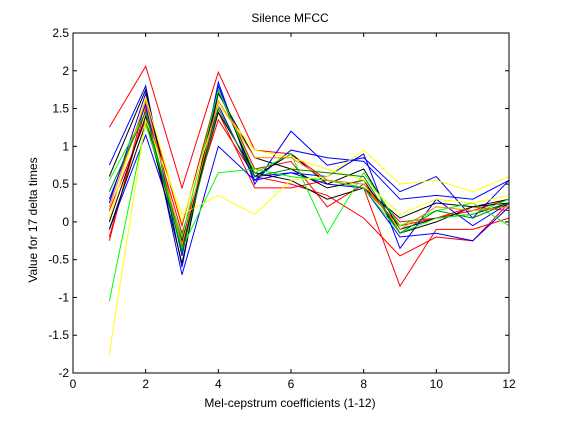 The width and height of the screenshot is (561, 425). Describe the element at coordinates (290, 18) in the screenshot. I see `chart-title: Silence MFCC` at that location.